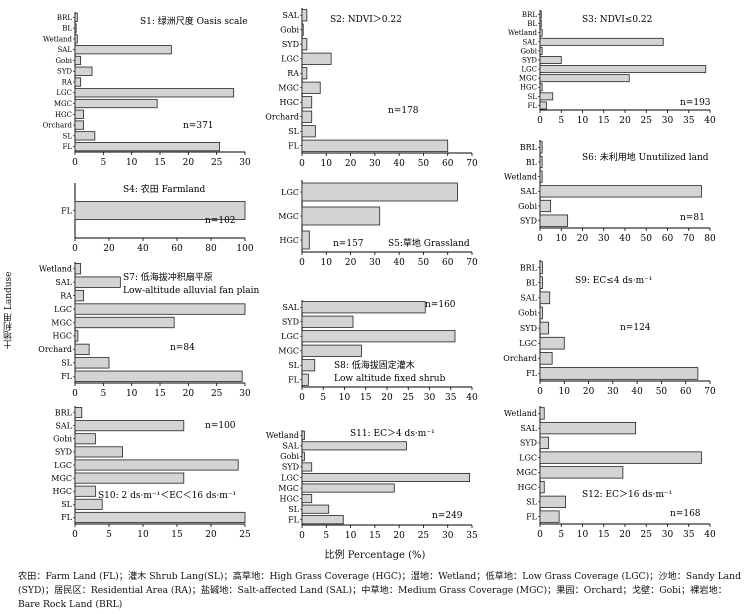  I want to click on panel-title: S10: 2 ds·m⁻¹＜EC＜16 ds·m⁻¹, so click(167, 496).